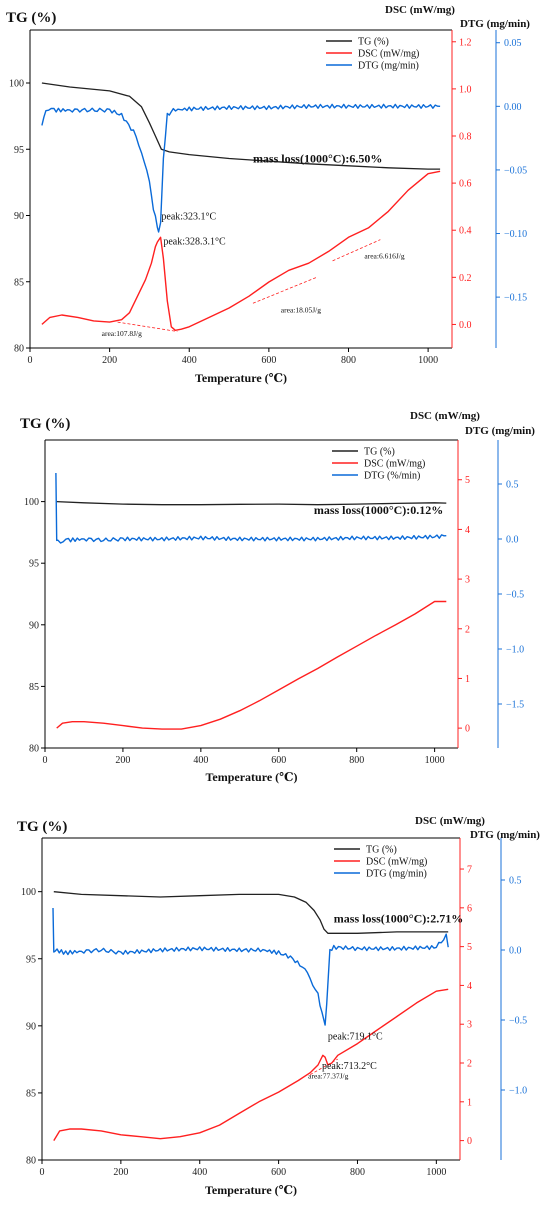 Image resolution: width=550 pixels, height=1207 pixels. I want to click on dtg-tick-label: −1.5, so click(515, 705).